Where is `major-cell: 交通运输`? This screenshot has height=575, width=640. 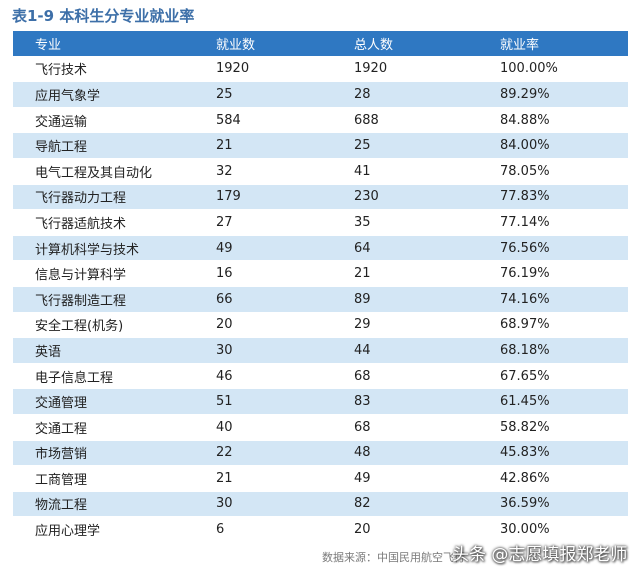
major-cell: 交通运输 is located at coordinates (61, 122).